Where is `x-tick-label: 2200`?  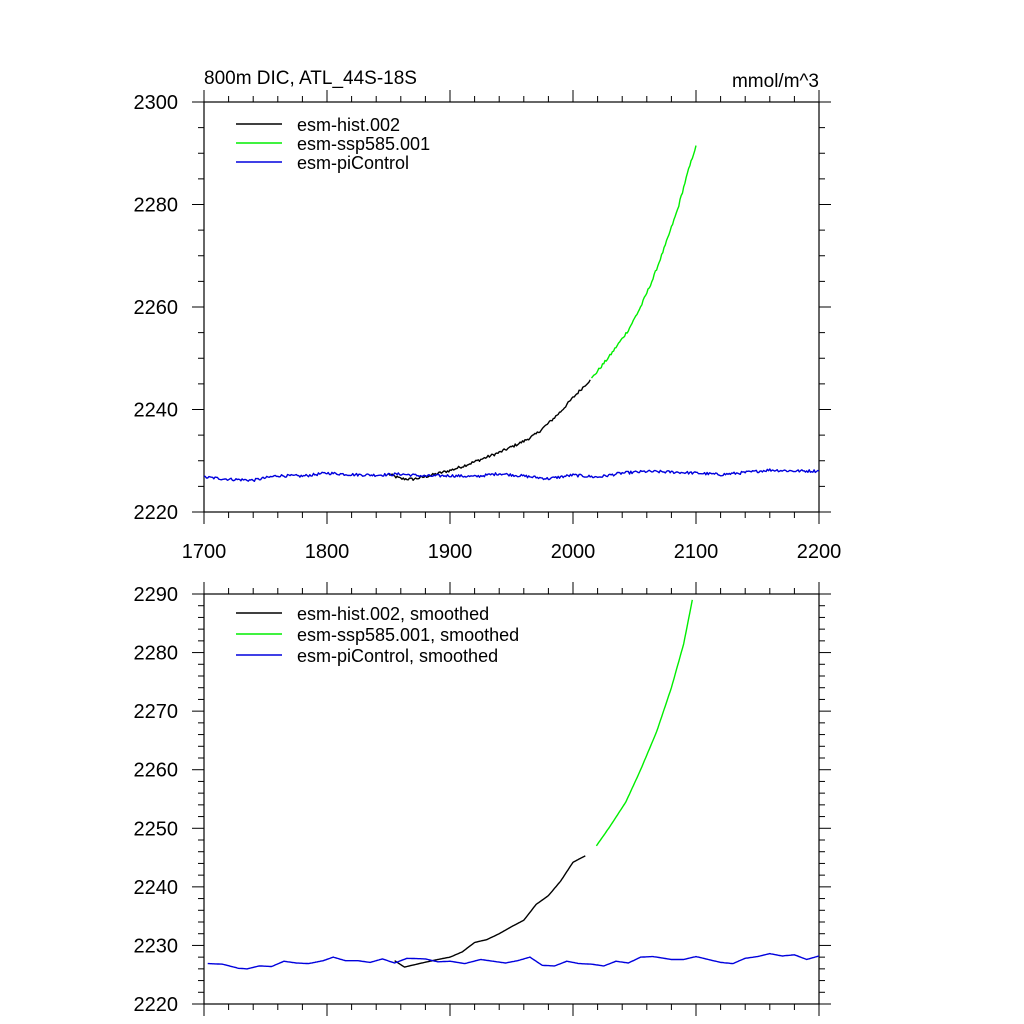 x-tick-label: 2200 is located at coordinates (819, 552).